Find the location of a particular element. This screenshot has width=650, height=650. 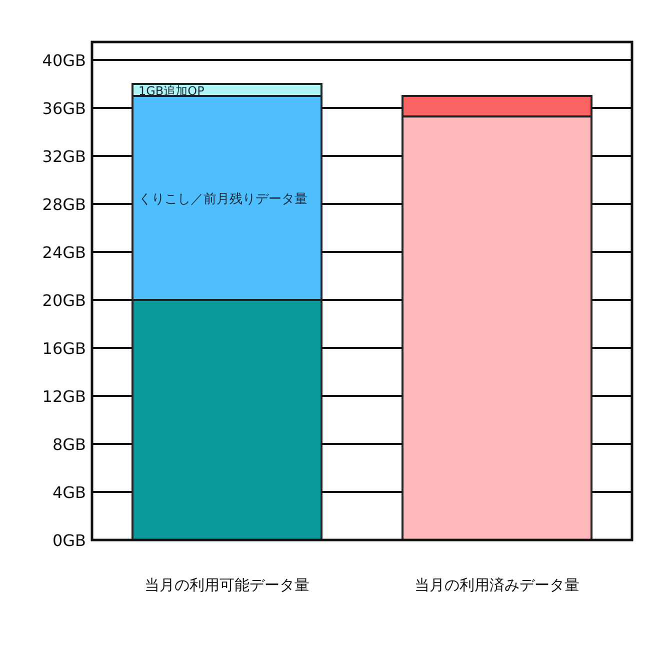

x-tick-label: 当月の利用可能データ量 is located at coordinates (227, 585).